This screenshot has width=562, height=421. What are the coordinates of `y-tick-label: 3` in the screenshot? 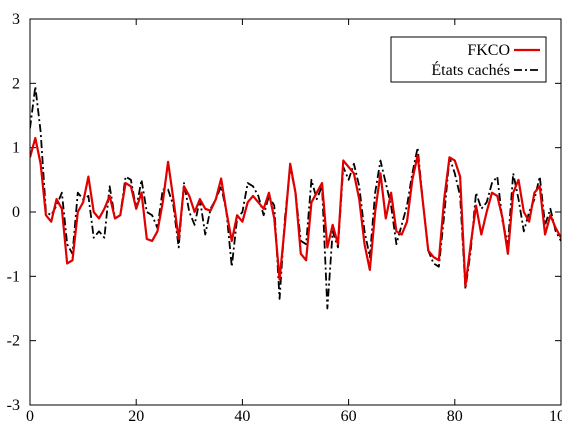 It's located at (16, 19).